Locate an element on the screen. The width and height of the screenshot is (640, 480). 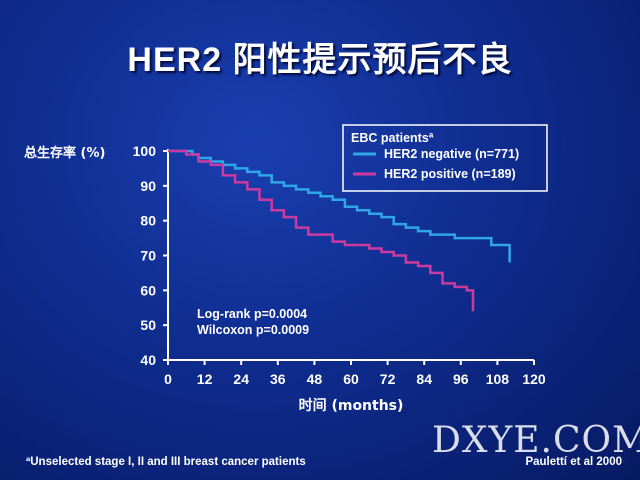
x-tick-label: 0 is located at coordinates (168, 379).